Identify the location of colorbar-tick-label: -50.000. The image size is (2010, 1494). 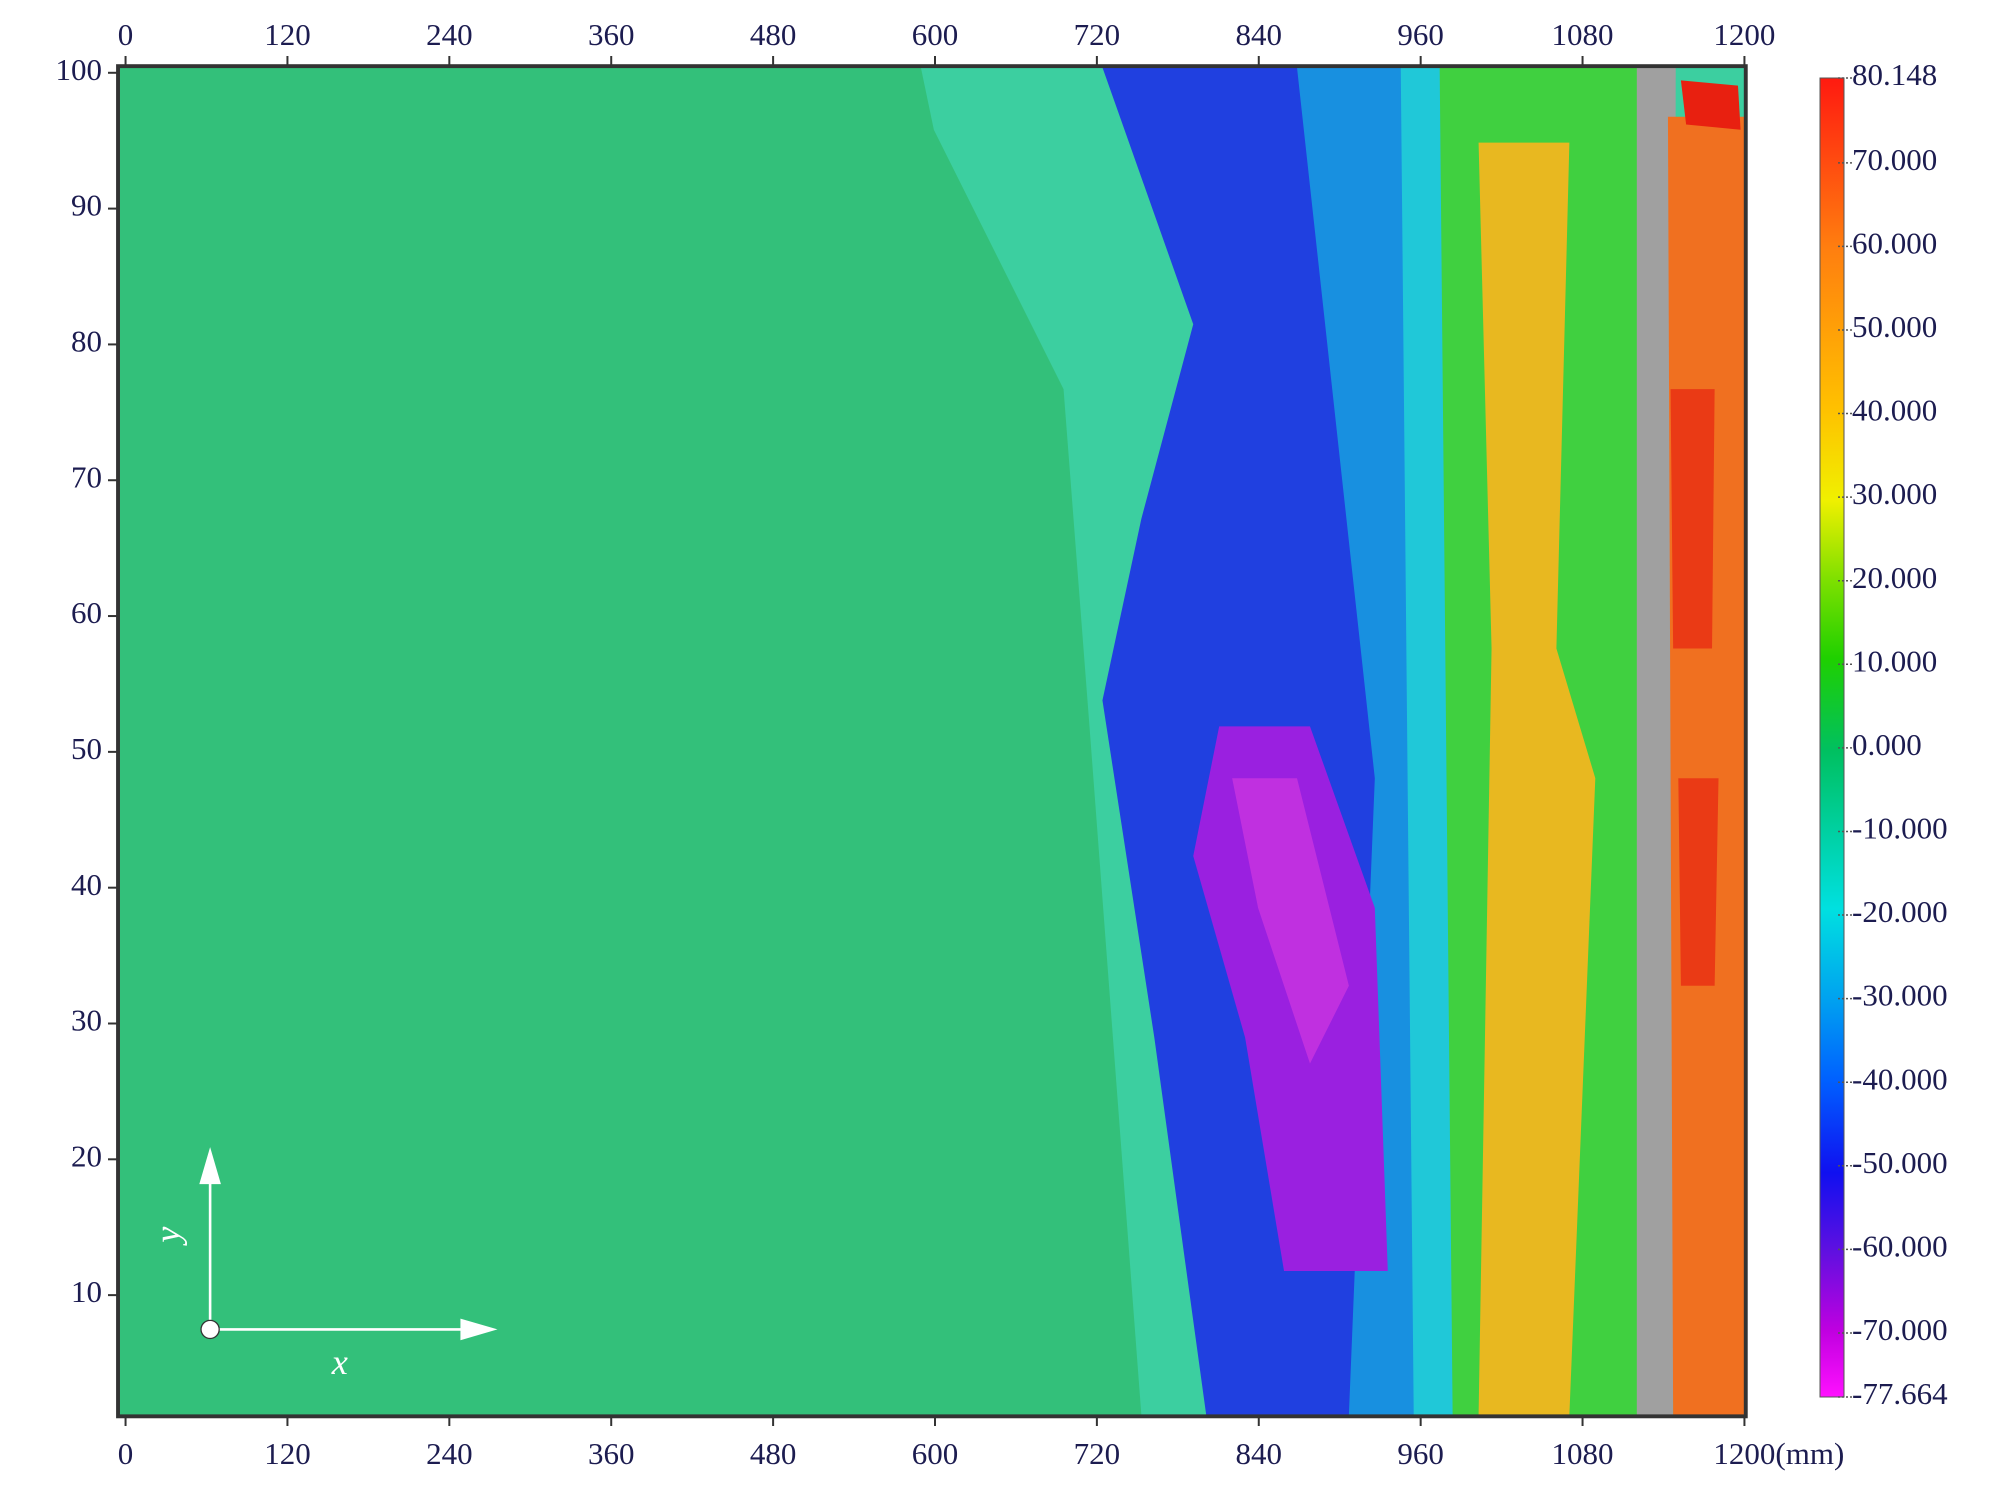
(1900, 1162).